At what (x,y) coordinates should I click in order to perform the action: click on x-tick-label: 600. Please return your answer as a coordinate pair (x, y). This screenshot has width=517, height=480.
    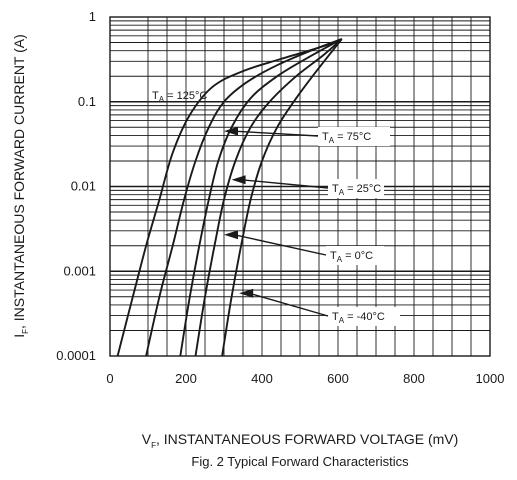
    Looking at the image, I should click on (338, 378).